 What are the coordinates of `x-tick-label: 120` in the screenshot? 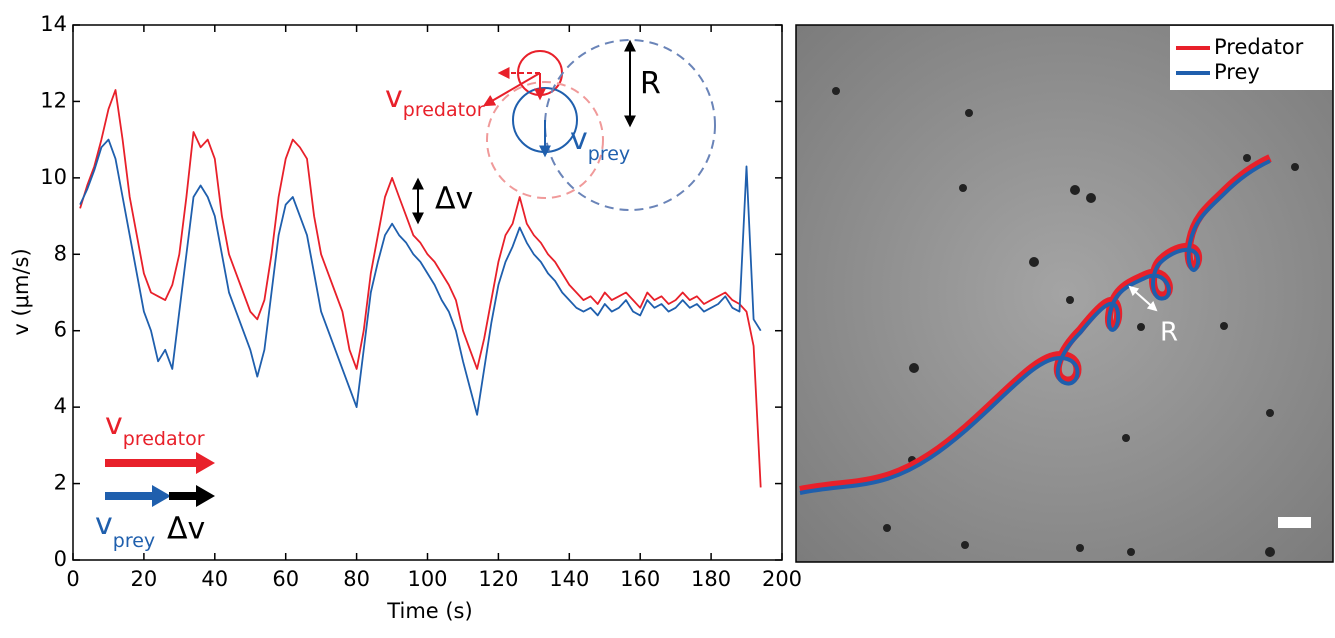 It's located at (498, 579).